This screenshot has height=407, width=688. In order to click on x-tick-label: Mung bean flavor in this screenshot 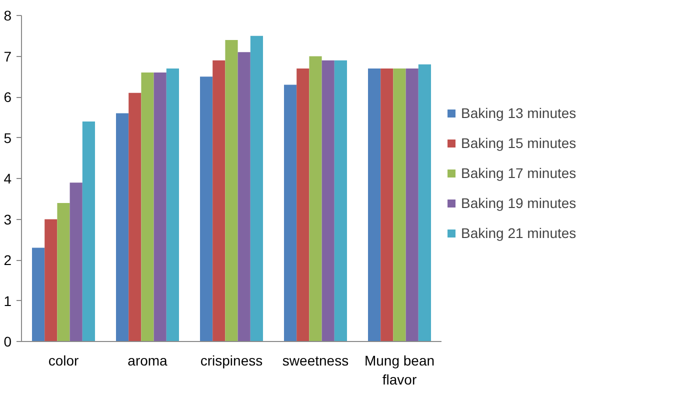, I will do `click(399, 370)`.